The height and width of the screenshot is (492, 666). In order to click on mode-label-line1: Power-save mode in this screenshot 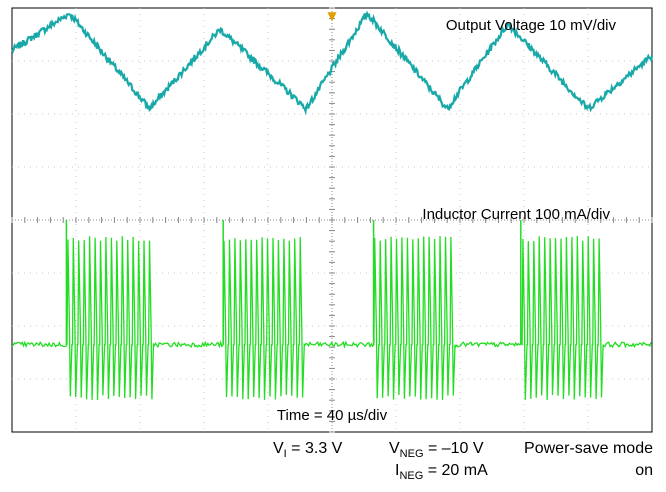, I will do `click(588, 448)`.